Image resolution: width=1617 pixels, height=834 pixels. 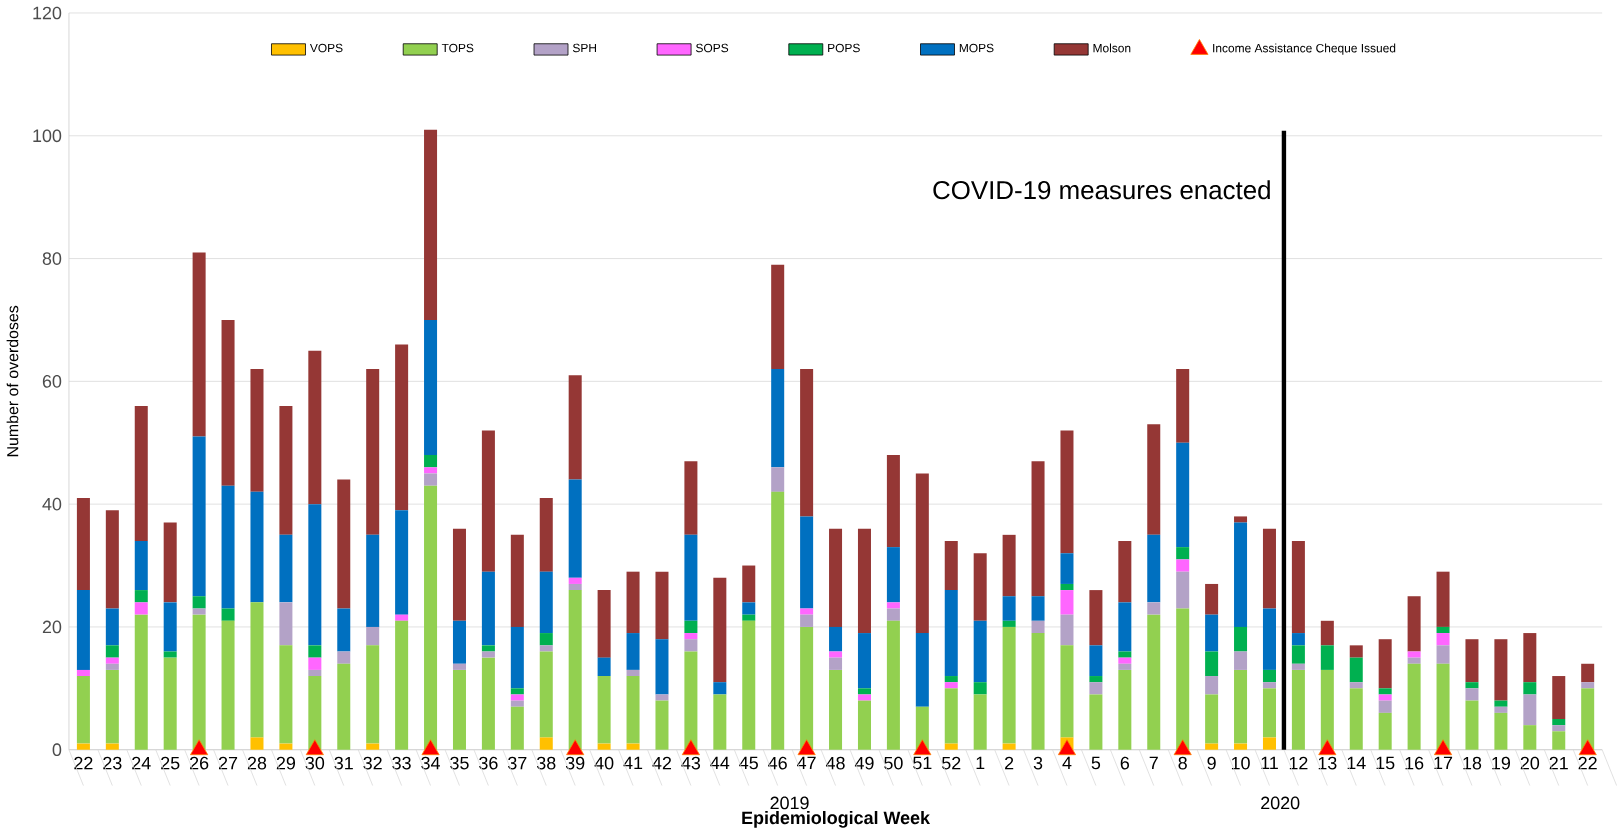 I want to click on ref-line-label: COVID-19 measures enacted, so click(x=1101, y=190).